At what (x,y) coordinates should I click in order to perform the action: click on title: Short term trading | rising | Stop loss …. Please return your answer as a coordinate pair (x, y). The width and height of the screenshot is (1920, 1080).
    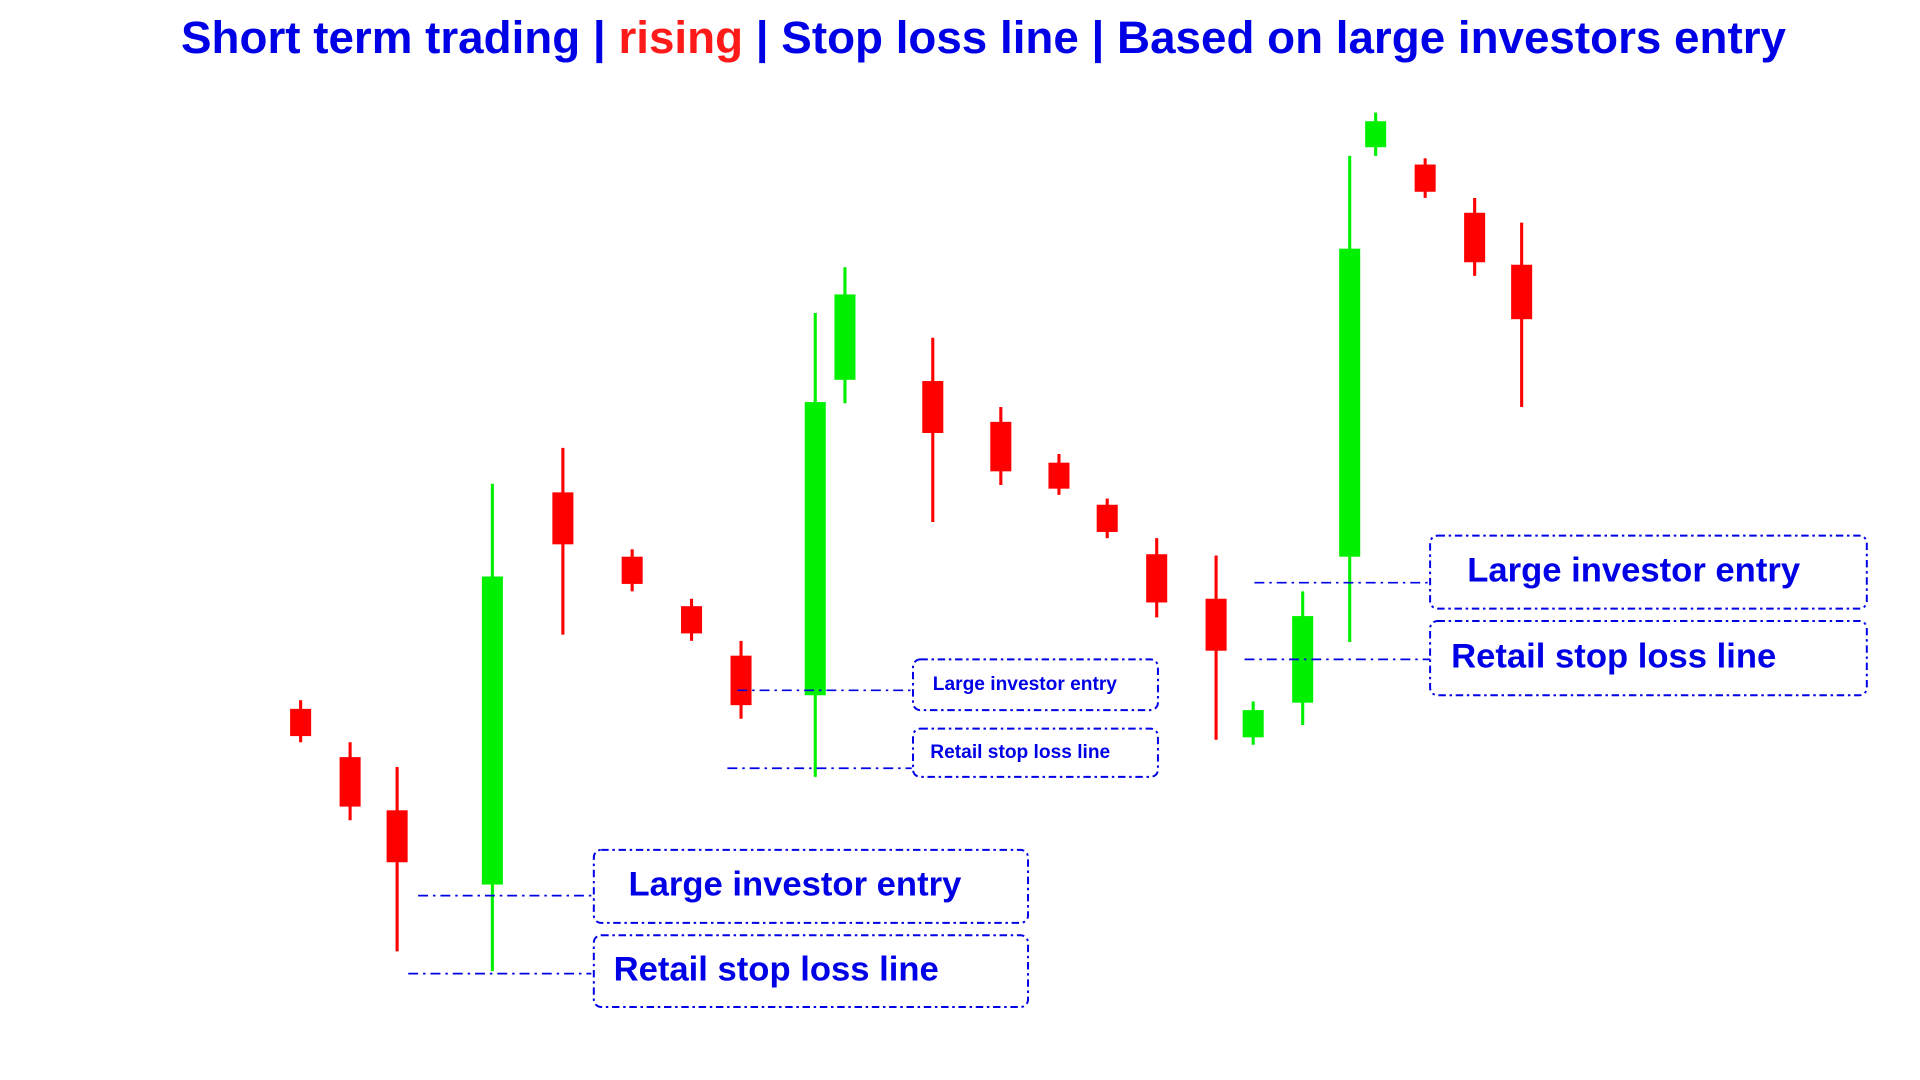
    Looking at the image, I should click on (984, 37).